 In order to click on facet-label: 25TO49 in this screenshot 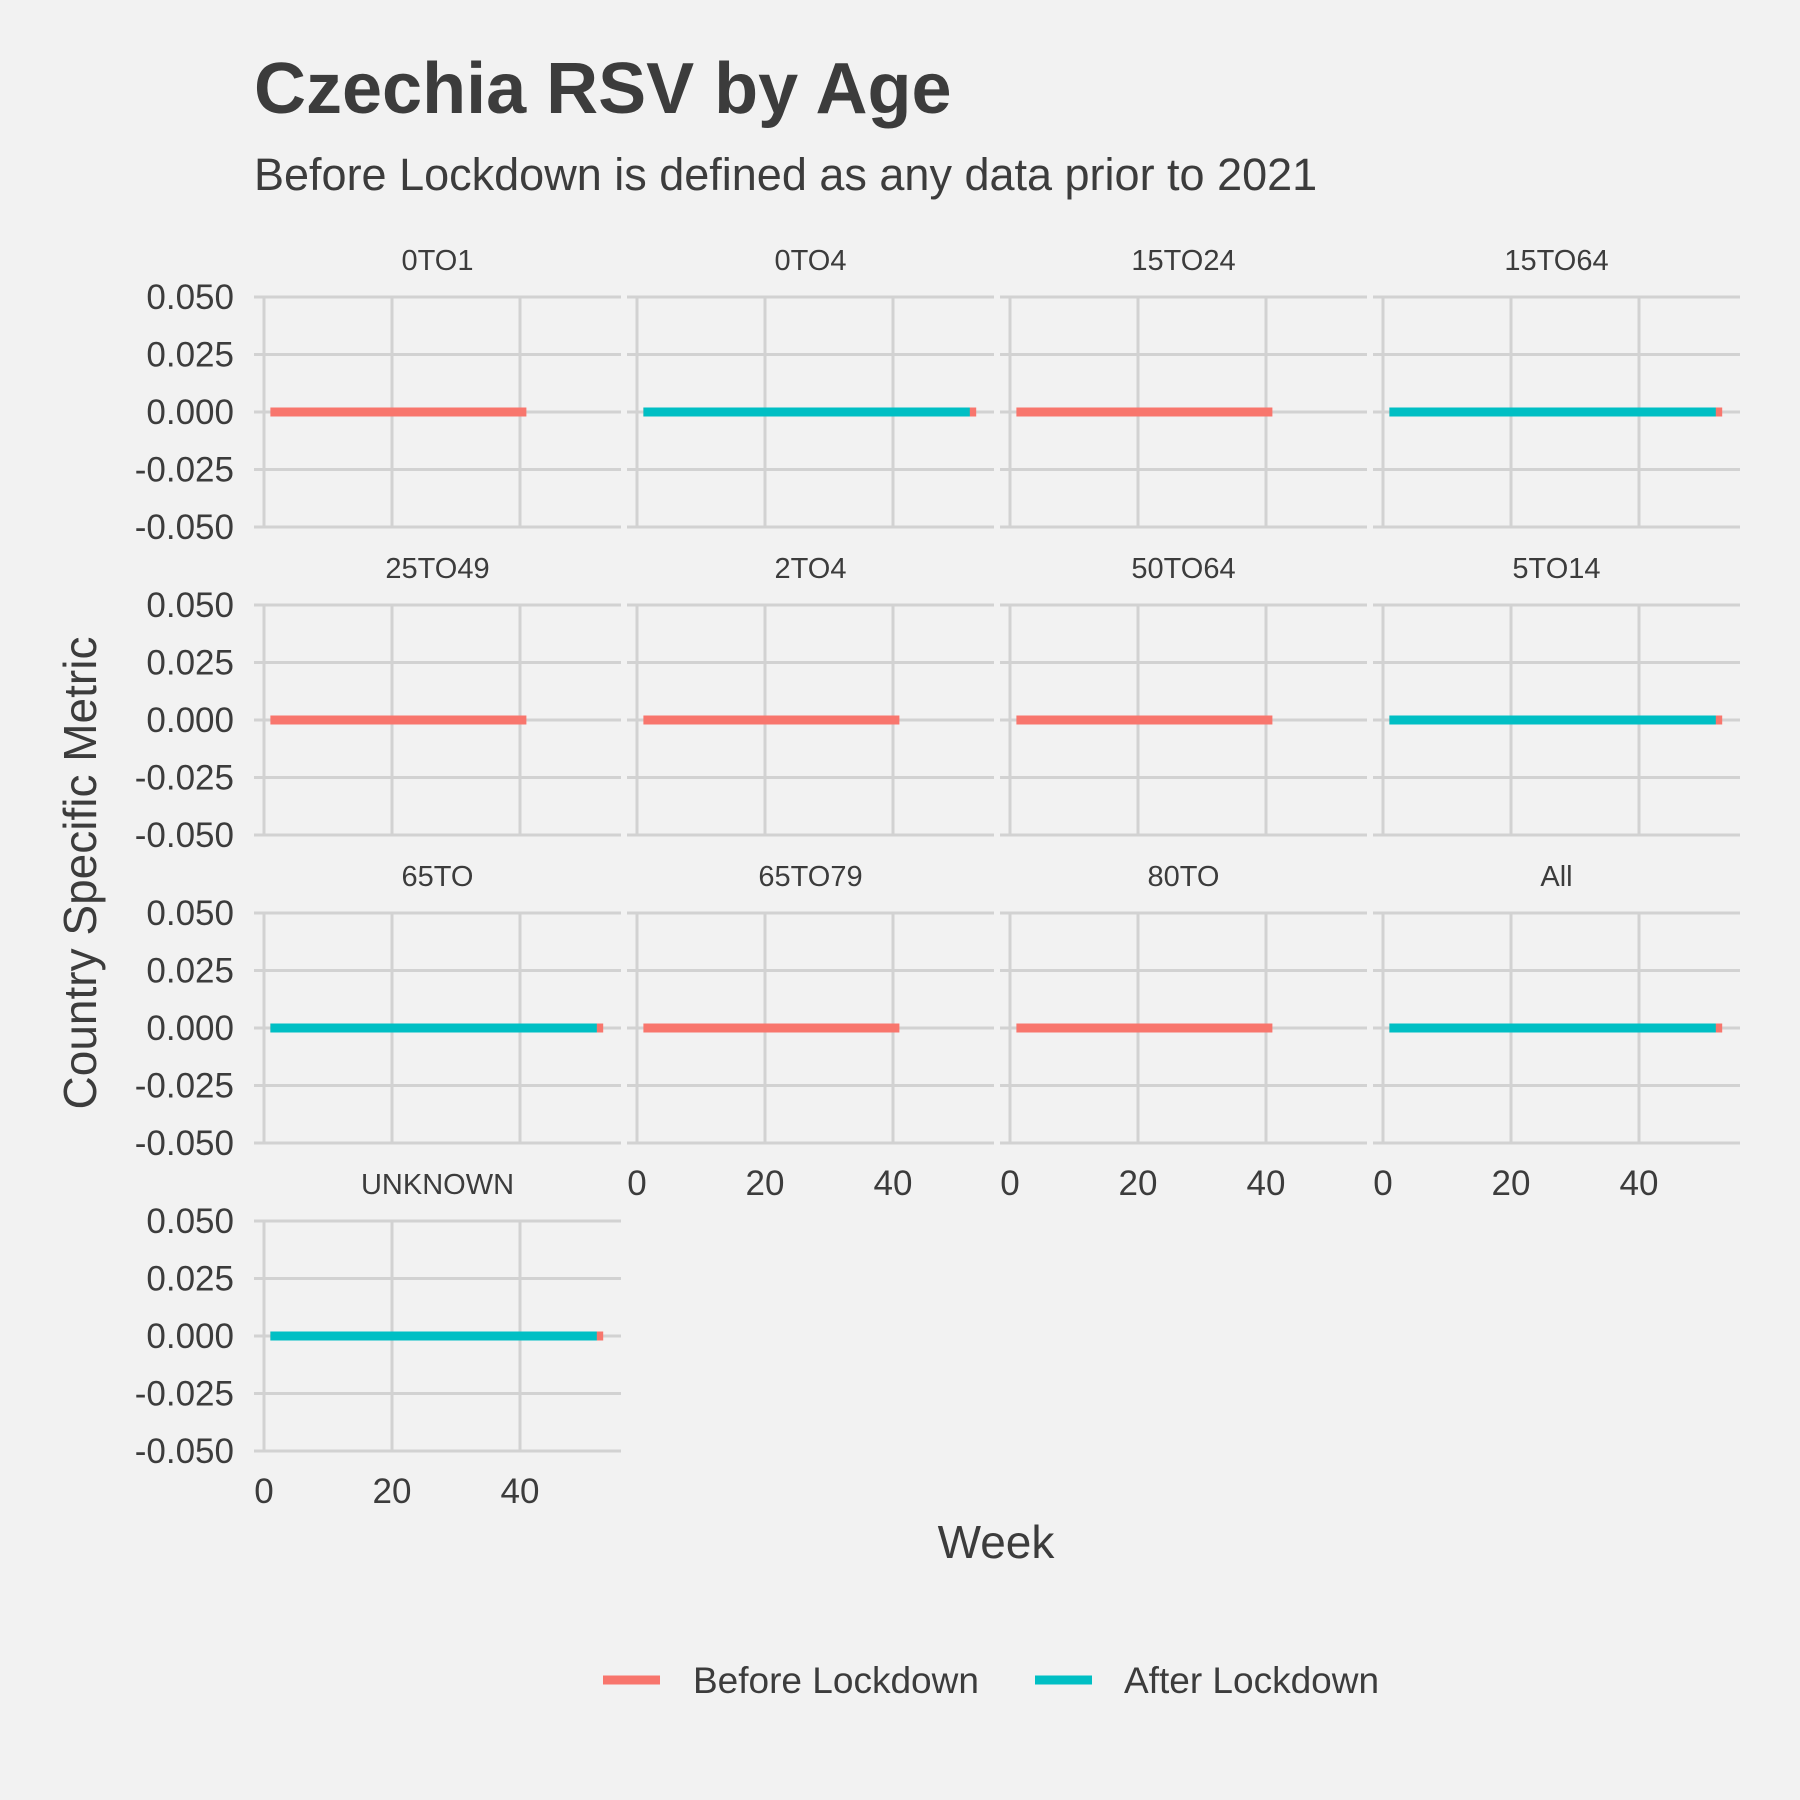, I will do `click(437, 569)`.